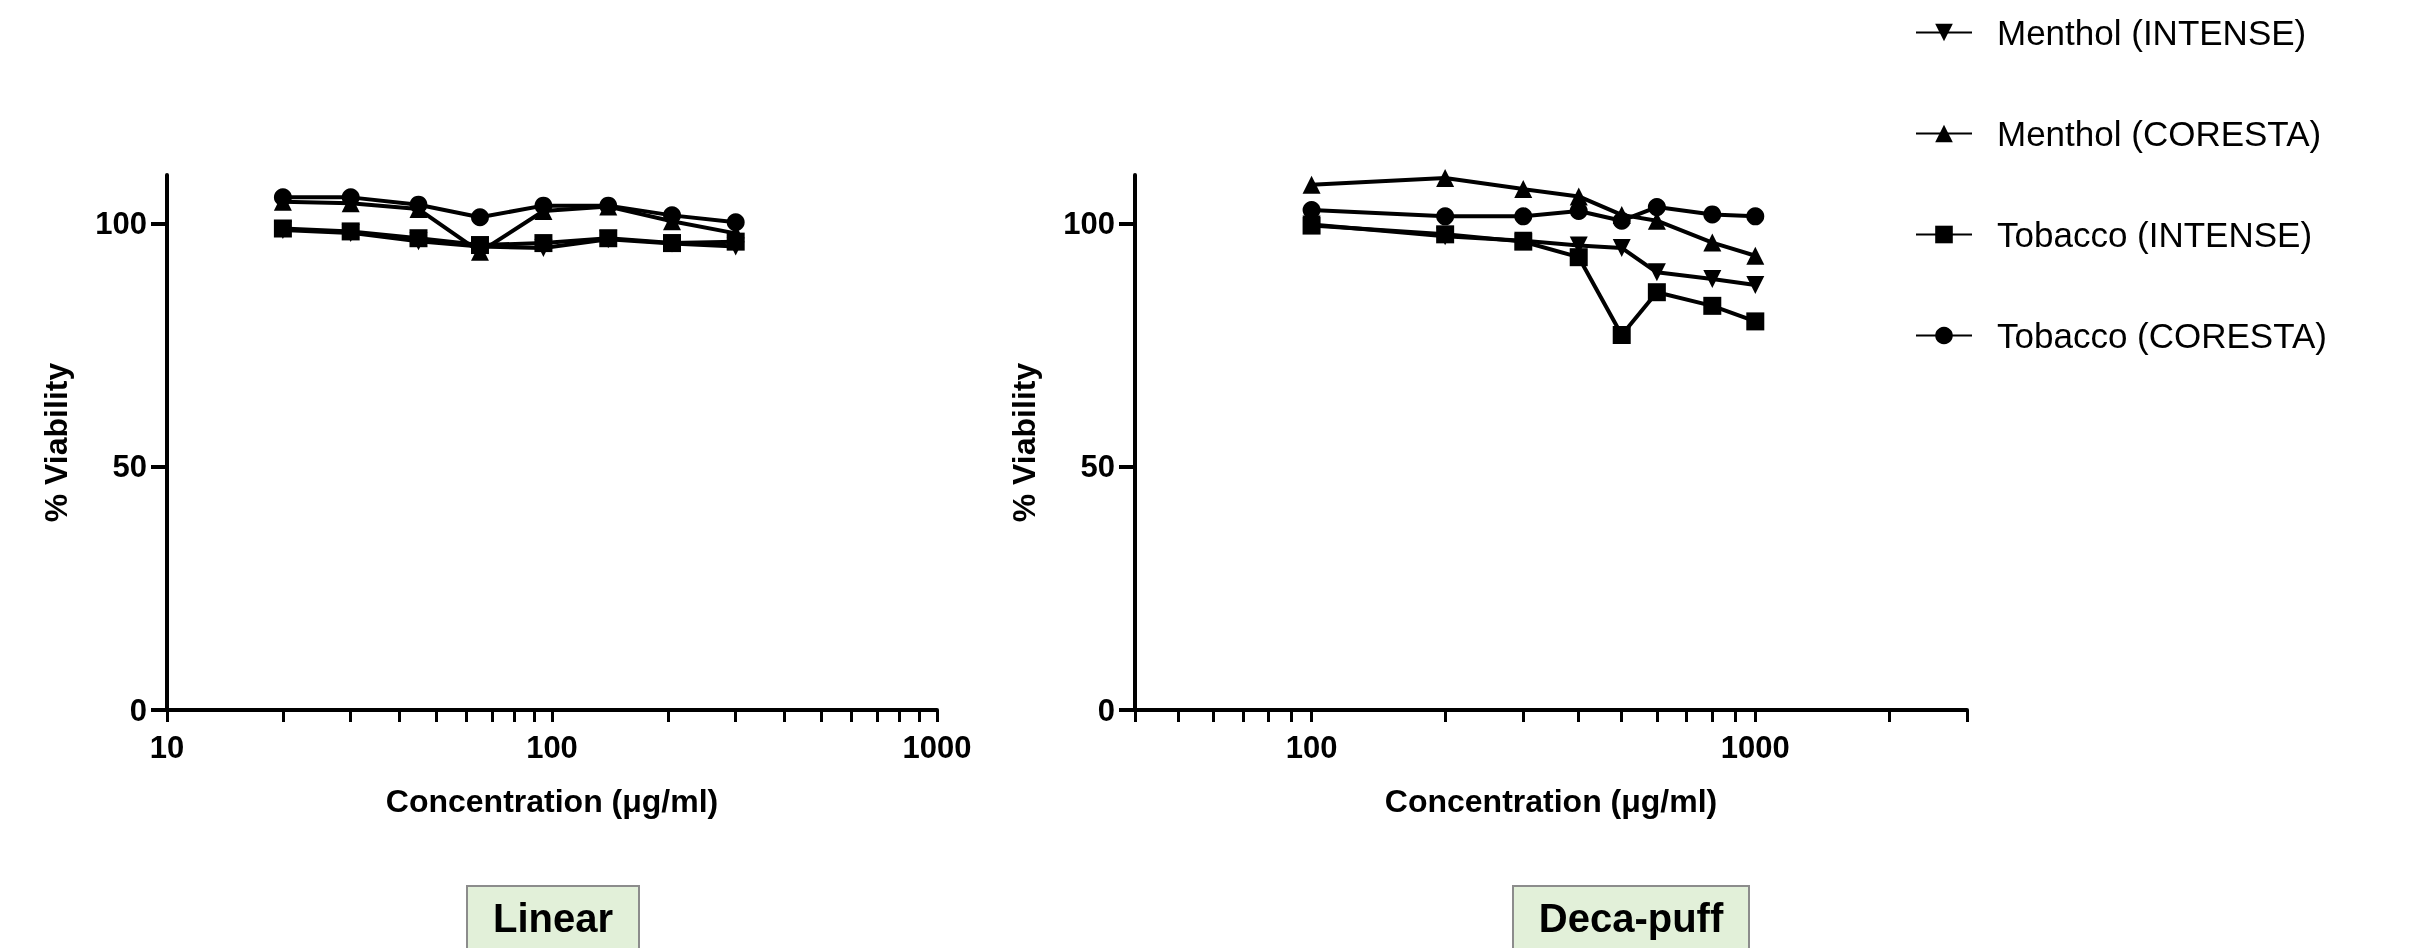  Describe the element at coordinates (2159, 133) in the screenshot. I see `legend-label: Menthol (CORESTA)` at that location.